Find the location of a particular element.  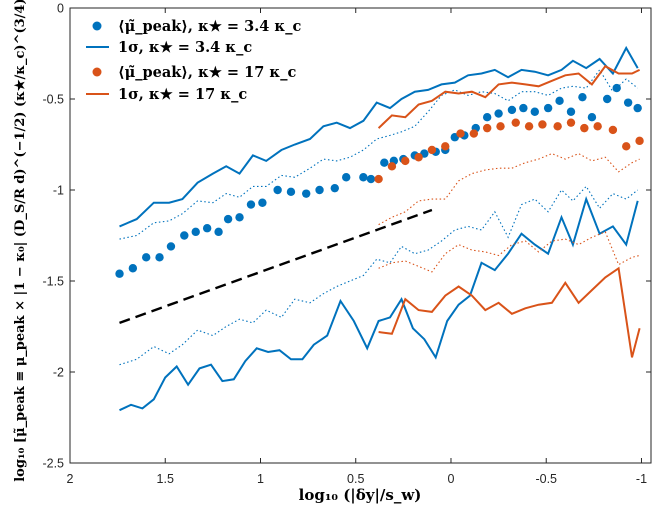

legend-label-mean-3.4: ⟨μ̃_peak⟩, κ★ = 3.4 κ_c is located at coordinates (210, 26).